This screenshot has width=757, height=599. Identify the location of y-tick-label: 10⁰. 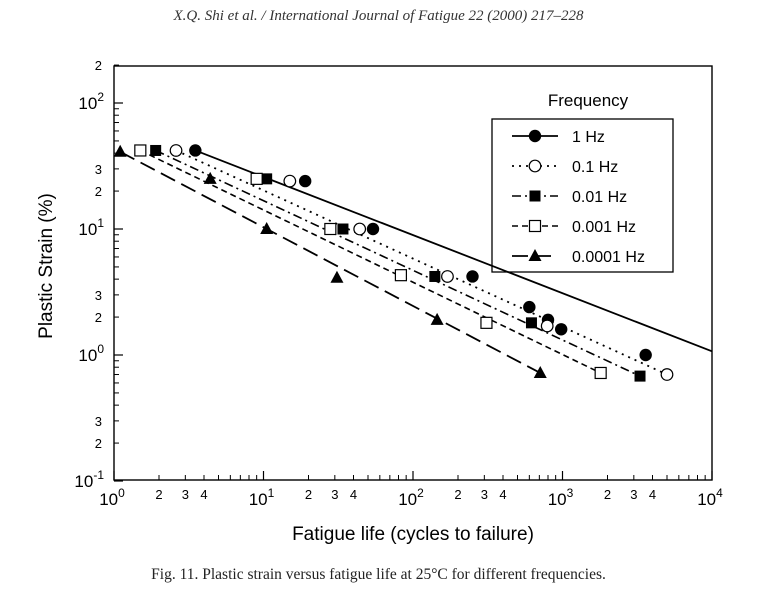
(91, 353).